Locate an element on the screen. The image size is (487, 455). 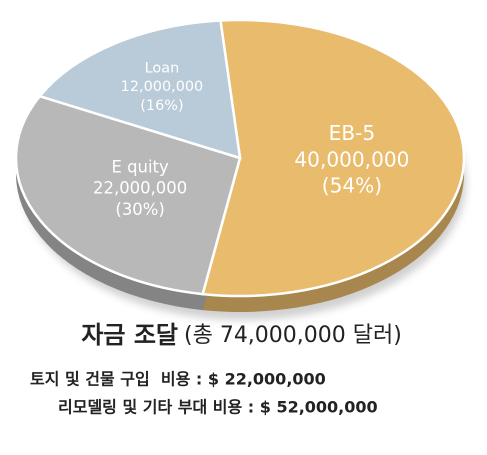
percent-label: (30%) is located at coordinates (139, 209).